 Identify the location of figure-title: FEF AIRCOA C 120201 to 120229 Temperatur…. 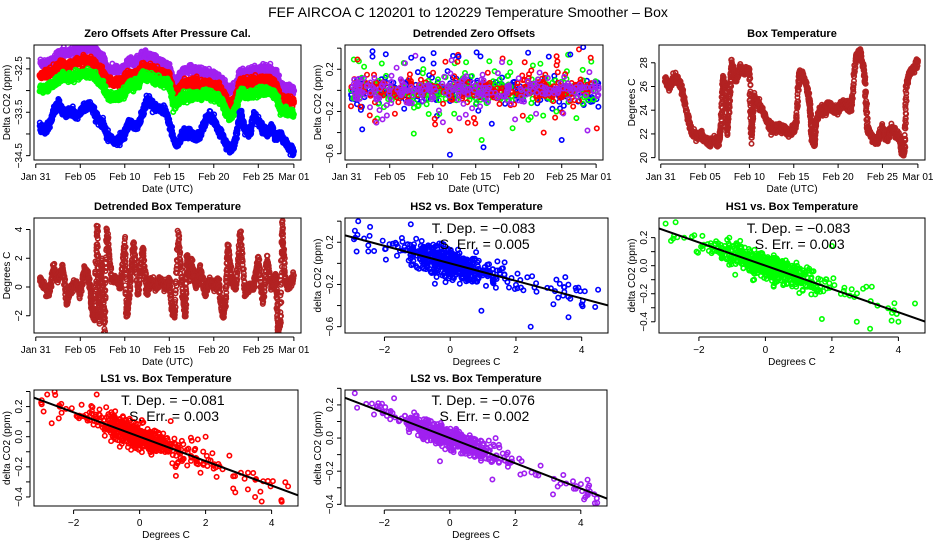
(468, 12).